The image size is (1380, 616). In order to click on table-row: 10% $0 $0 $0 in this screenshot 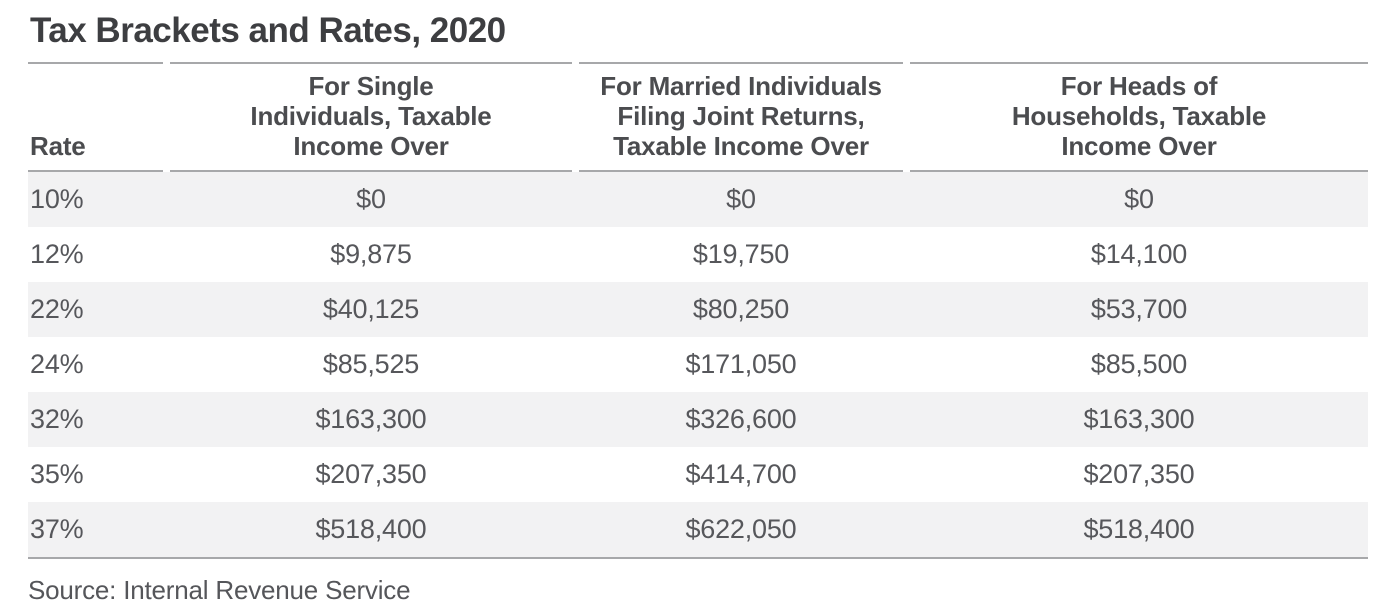, I will do `click(698, 199)`.